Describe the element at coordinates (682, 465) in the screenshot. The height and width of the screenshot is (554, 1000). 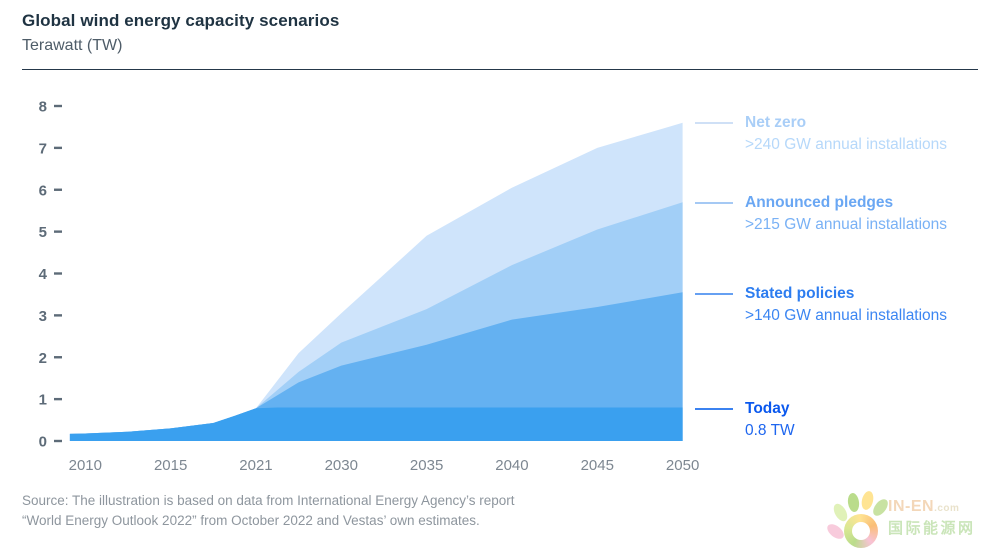
I see `x-axis-tick-label: 2050` at that location.